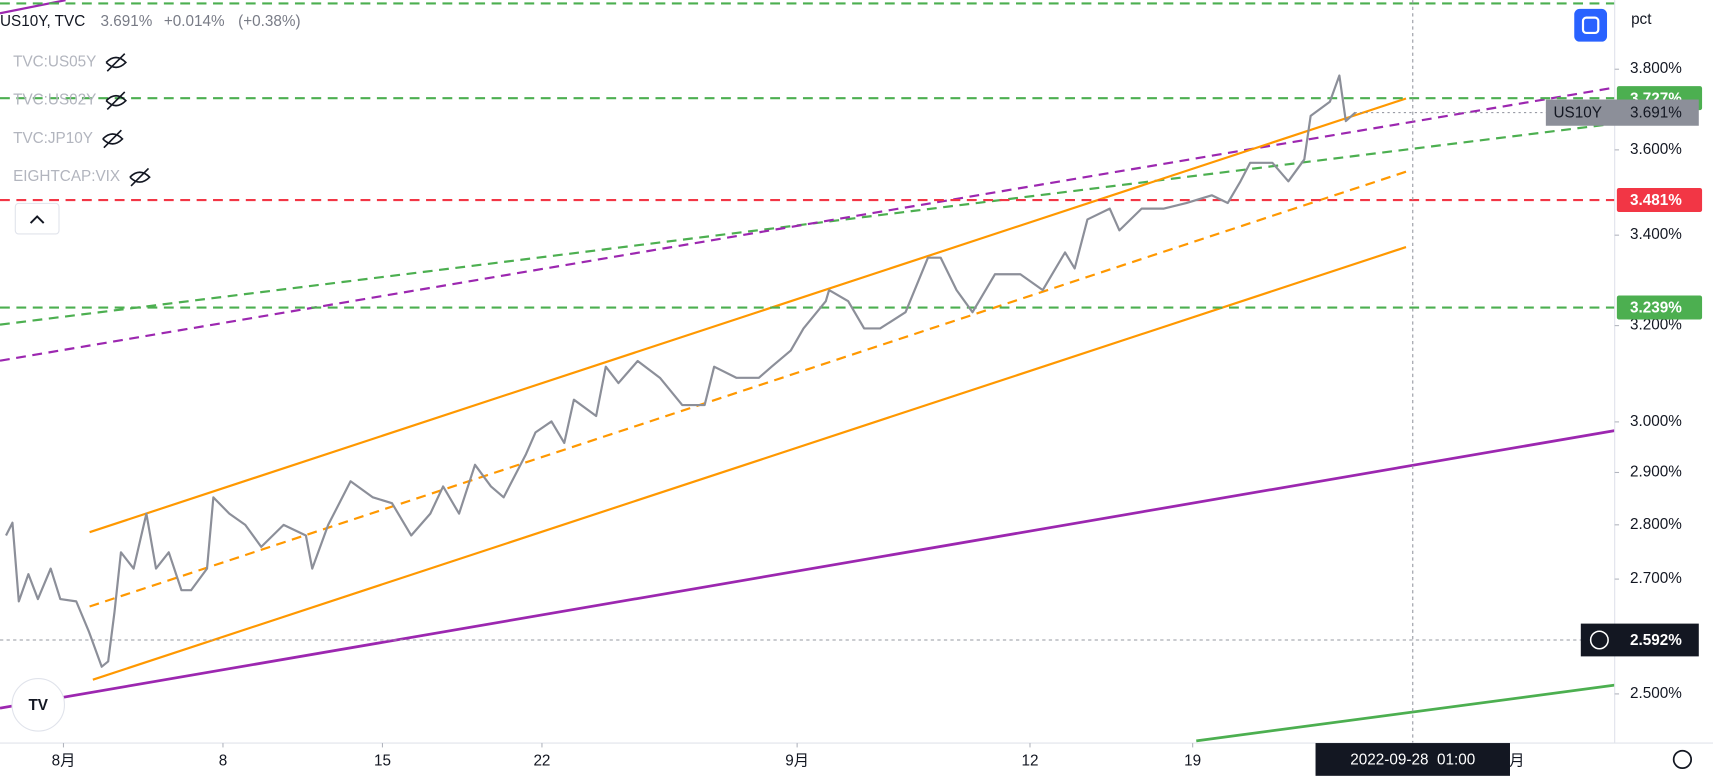  What do you see at coordinates (54, 100) in the screenshot?
I see `hidden-series-name: TVC:US02Y` at bounding box center [54, 100].